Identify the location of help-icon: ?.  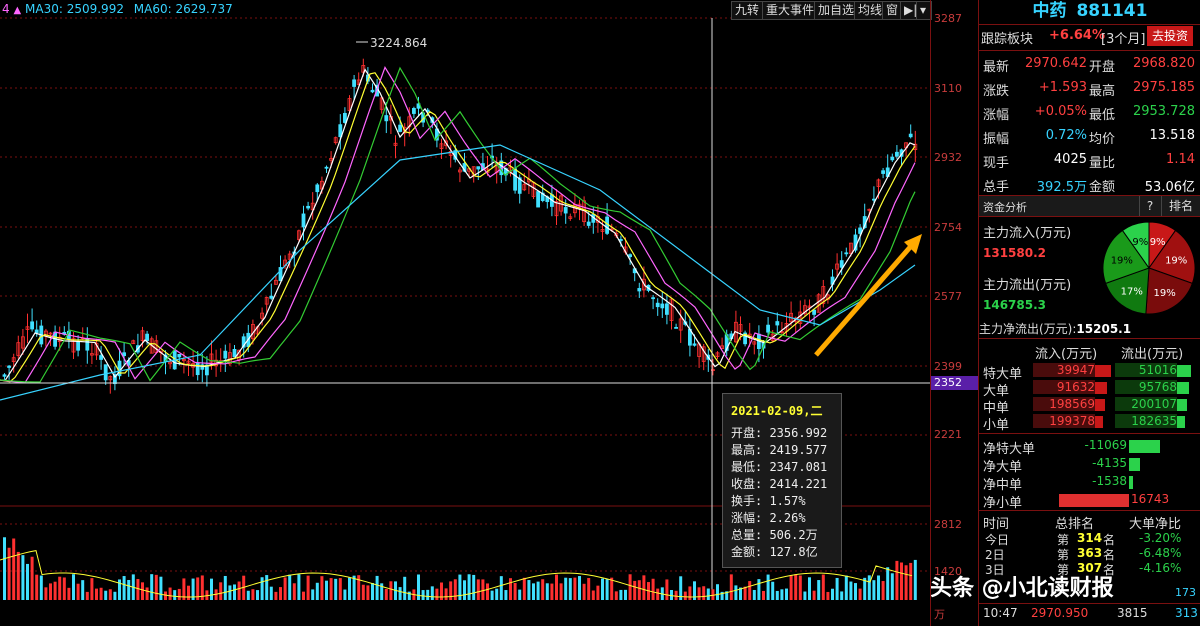
(1149, 206).